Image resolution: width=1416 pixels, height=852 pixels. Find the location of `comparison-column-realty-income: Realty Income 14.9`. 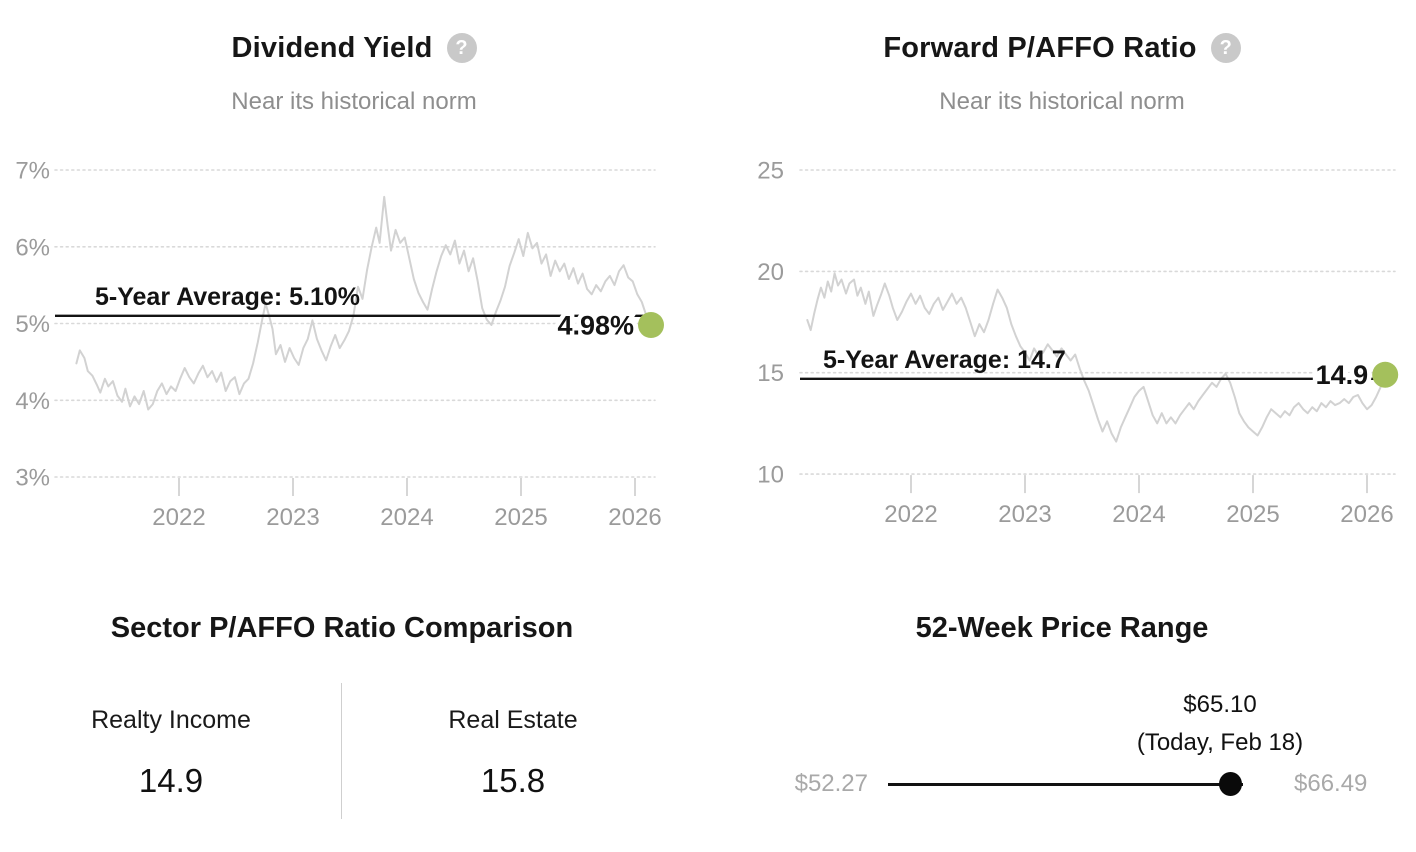

comparison-column-realty-income: Realty Income 14.9 is located at coordinates (171, 751).